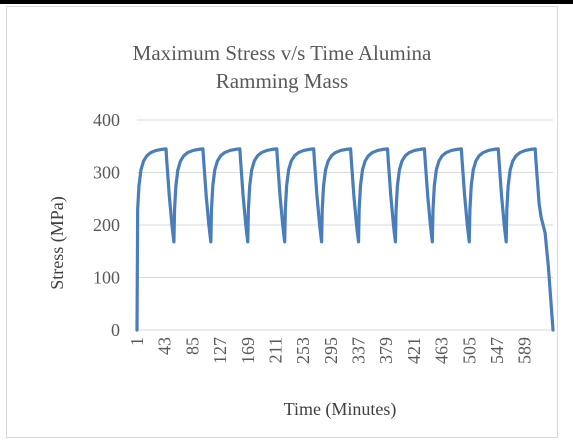 The image size is (573, 447). I want to click on x-tick-label: 379, so click(386, 350).